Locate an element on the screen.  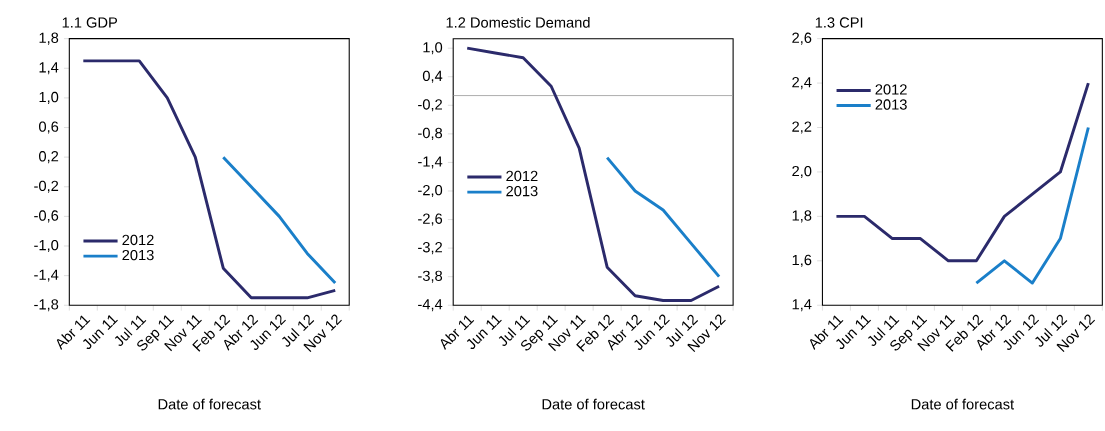
y-tick-label: 0,4 is located at coordinates (432, 77).